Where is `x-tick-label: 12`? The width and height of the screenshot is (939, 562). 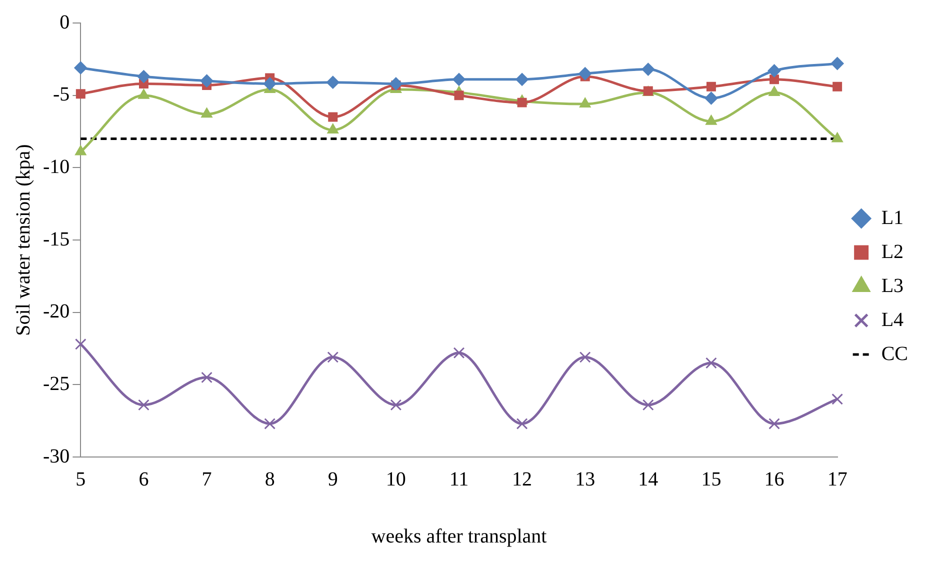
x-tick-label: 12 is located at coordinates (522, 479).